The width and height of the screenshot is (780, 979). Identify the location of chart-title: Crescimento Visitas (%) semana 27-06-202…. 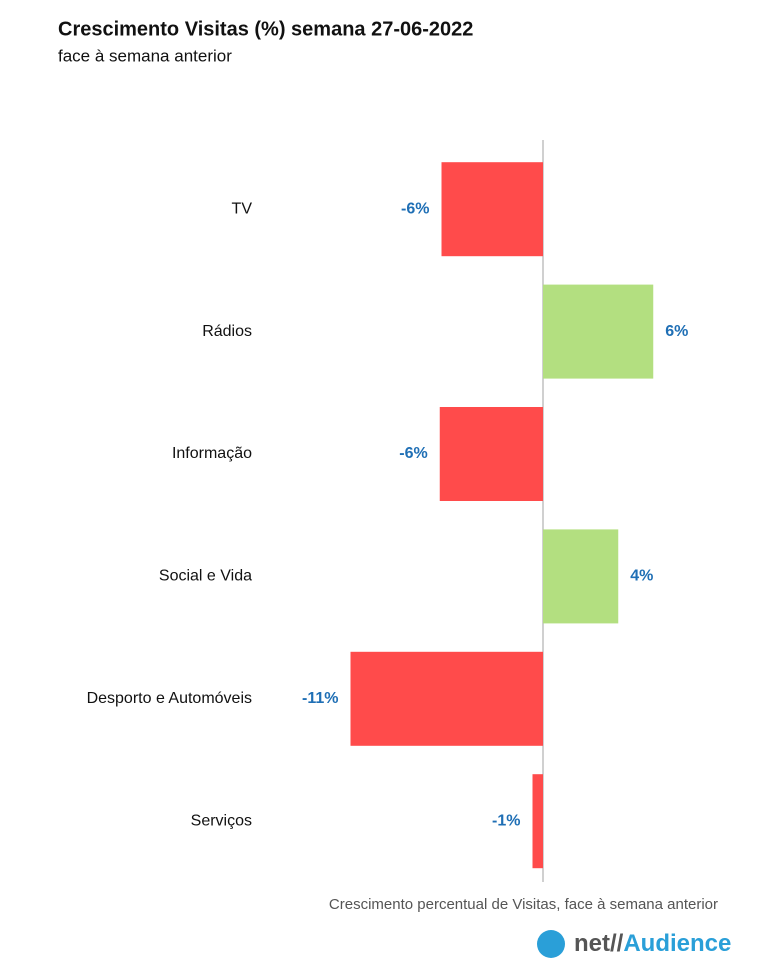
(265, 29).